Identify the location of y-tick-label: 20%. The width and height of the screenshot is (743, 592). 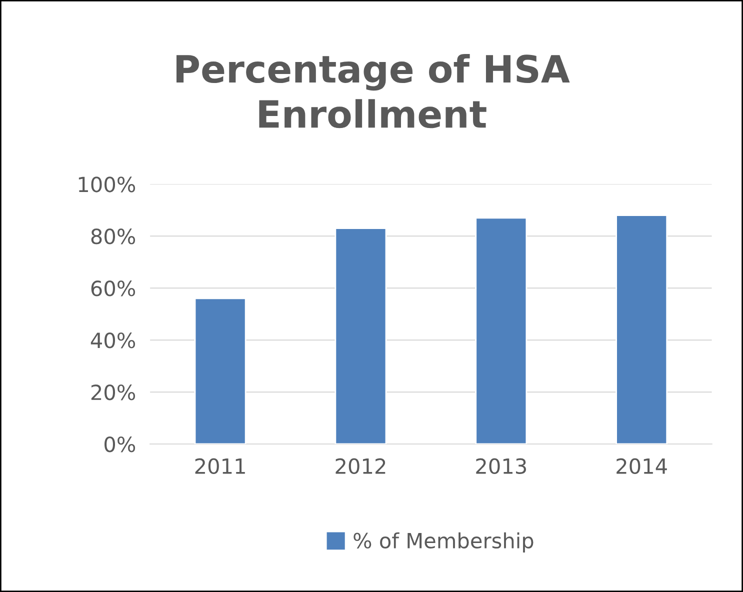
(113, 392).